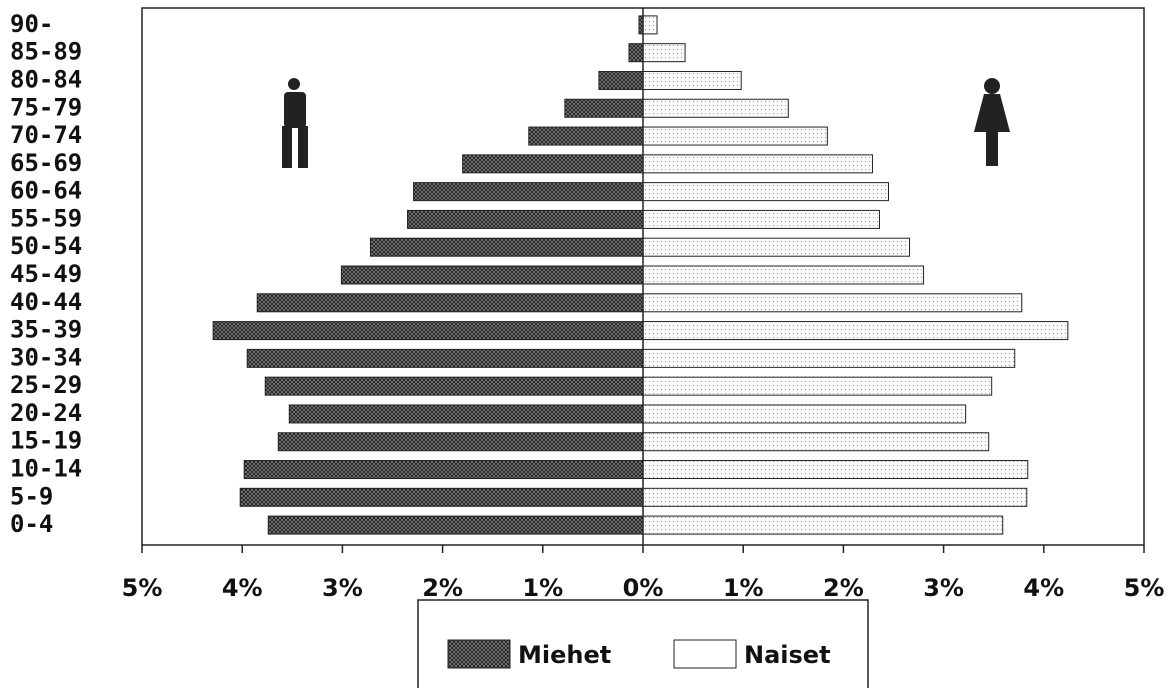 The height and width of the screenshot is (688, 1168). I want to click on y-tick-label: 45-49, so click(46, 274).